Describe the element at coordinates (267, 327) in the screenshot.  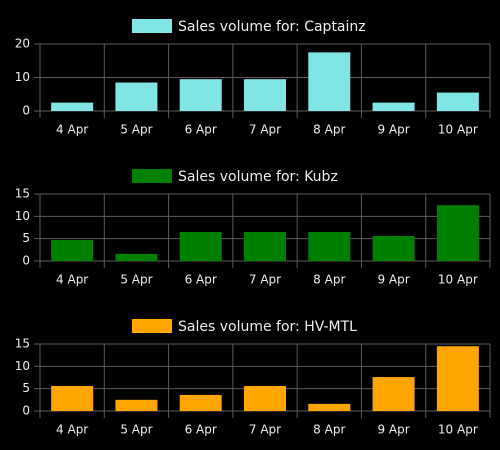
I see `legend-label: Sales volume for: HV-MTL` at that location.